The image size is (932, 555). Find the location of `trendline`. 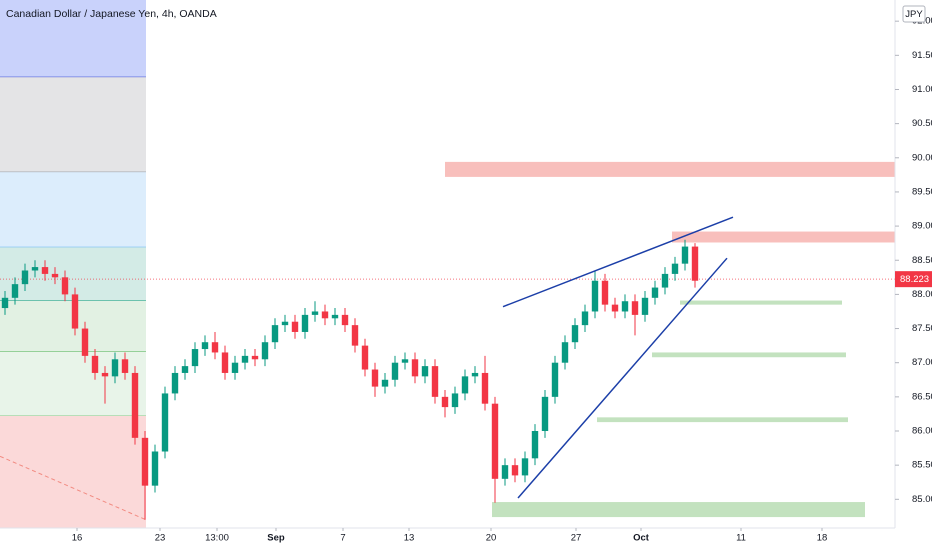

trendline is located at coordinates (622, 378).